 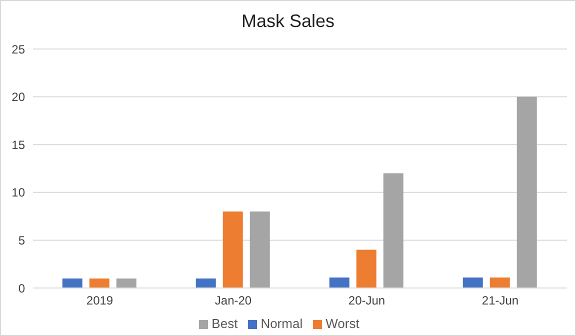 What do you see at coordinates (19, 97) in the screenshot?
I see `y-tick-label: 20` at bounding box center [19, 97].